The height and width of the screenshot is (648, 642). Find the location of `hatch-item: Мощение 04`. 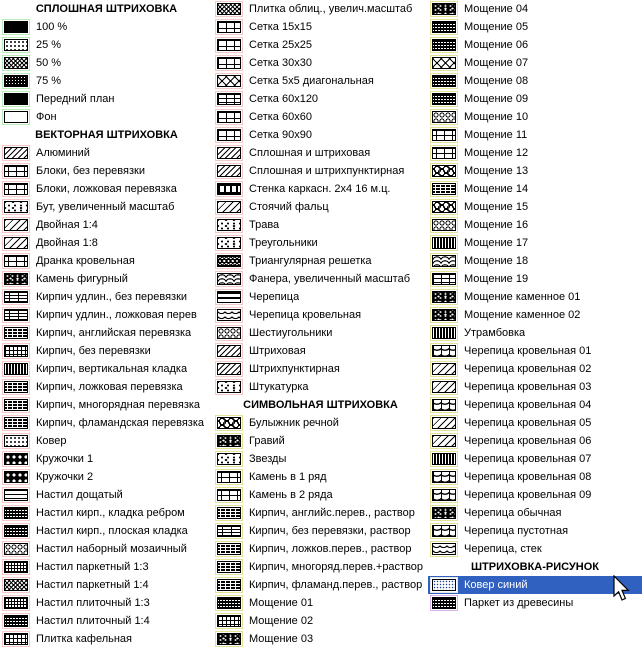

hatch-item: Мощение 04 is located at coordinates (535, 9).